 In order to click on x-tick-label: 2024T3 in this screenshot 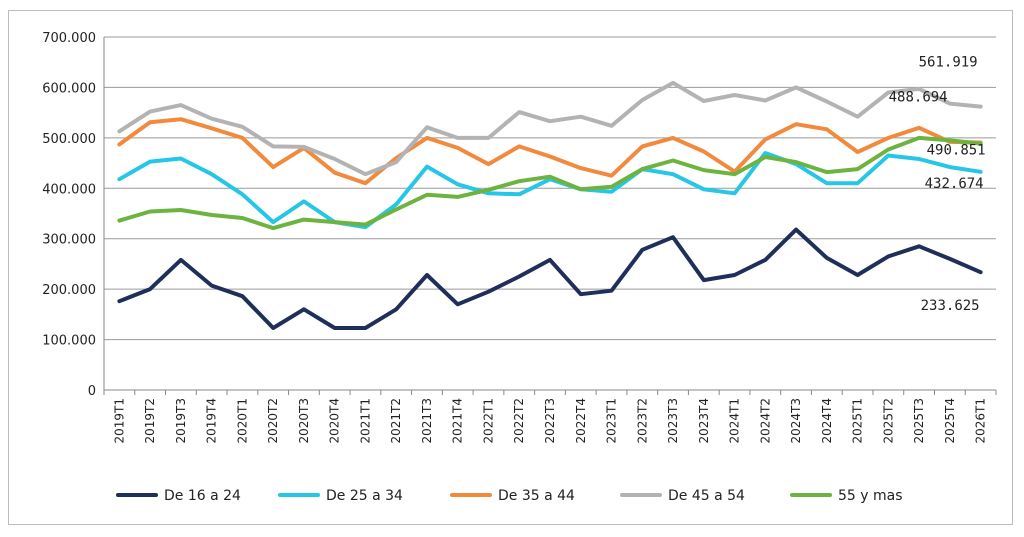, I will do `click(796, 421)`.